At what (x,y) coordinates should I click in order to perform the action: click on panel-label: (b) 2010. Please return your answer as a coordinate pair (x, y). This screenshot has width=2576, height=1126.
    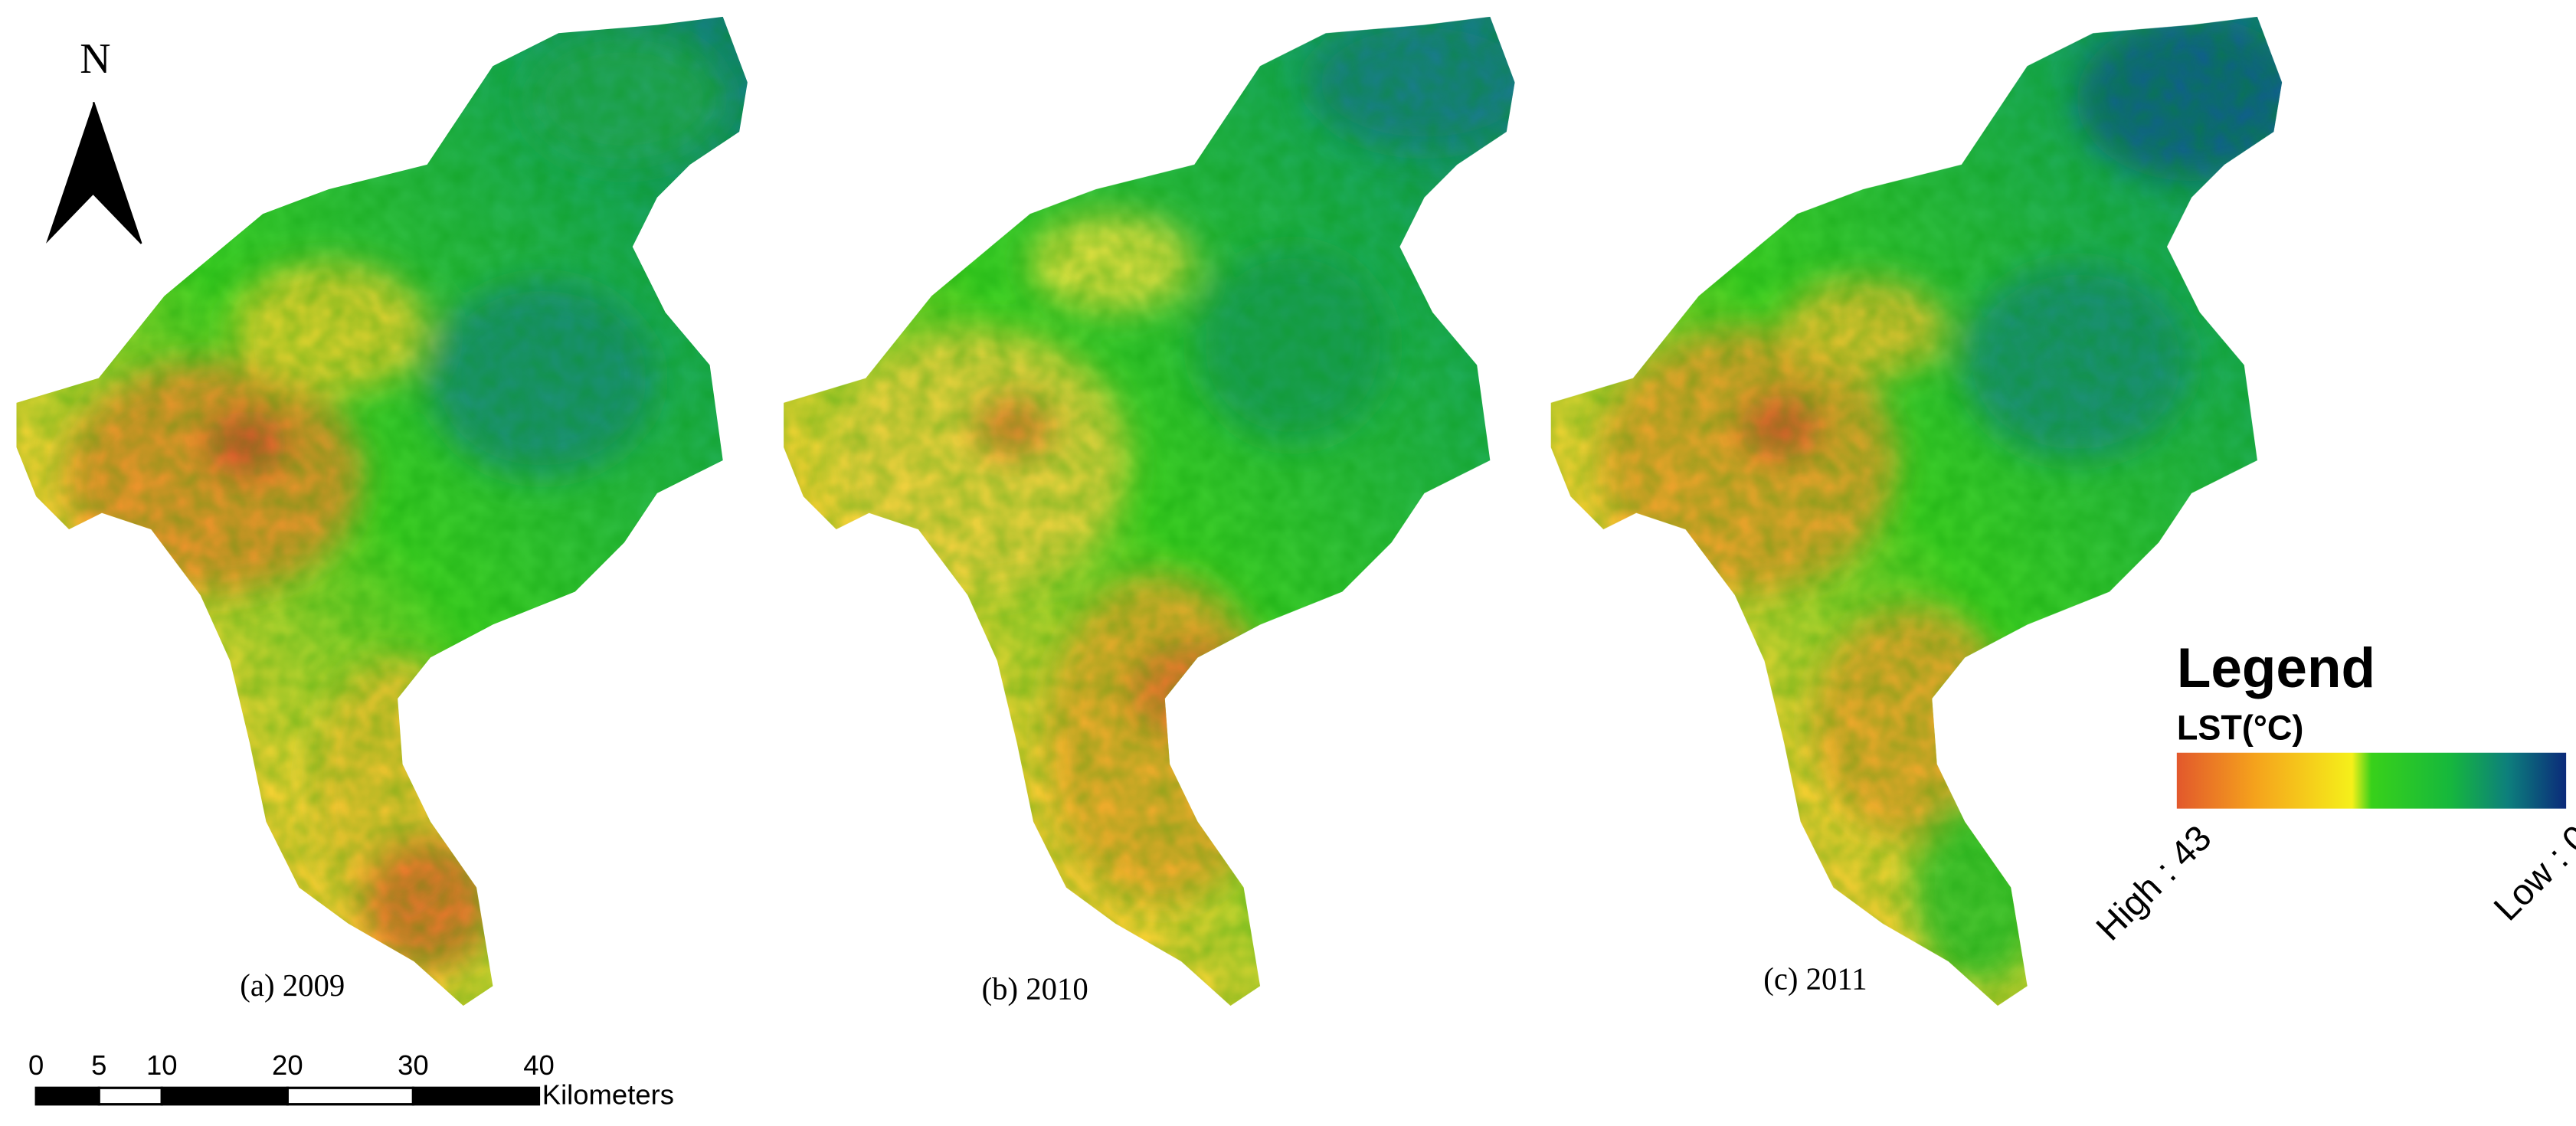
    Looking at the image, I should click on (1035, 988).